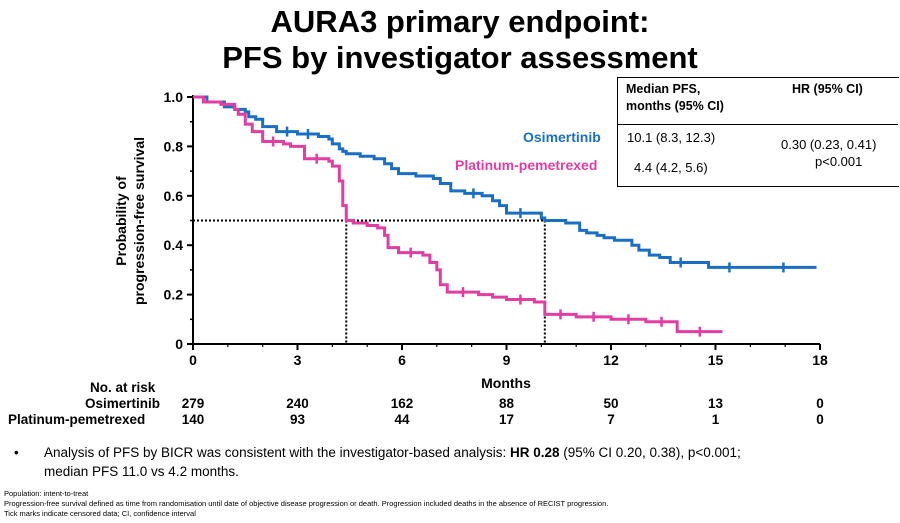 Image resolution: width=900 pixels, height=523 pixels. I want to click on x-tick-label: 6, so click(402, 360).